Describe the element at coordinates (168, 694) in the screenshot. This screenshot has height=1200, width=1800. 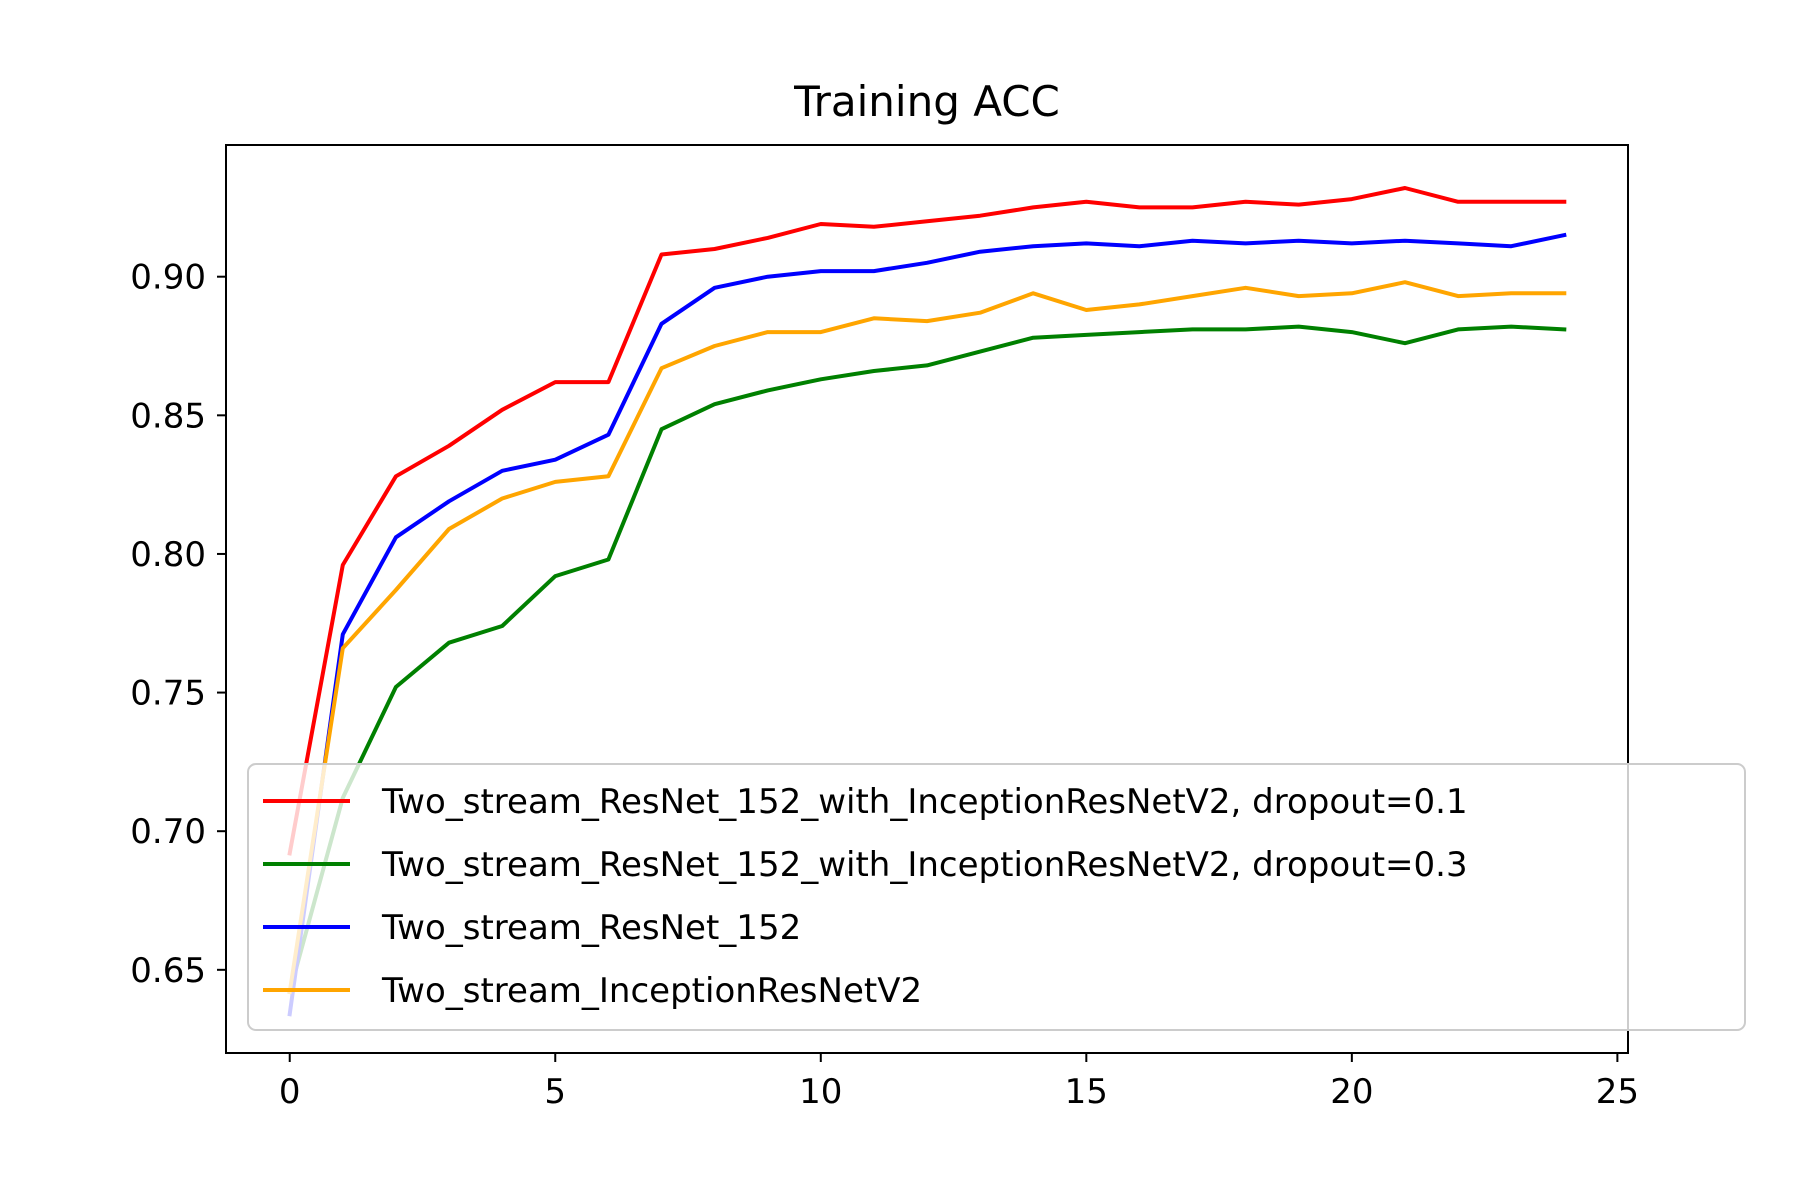
I see `y-tick-label: 0.75` at that location.